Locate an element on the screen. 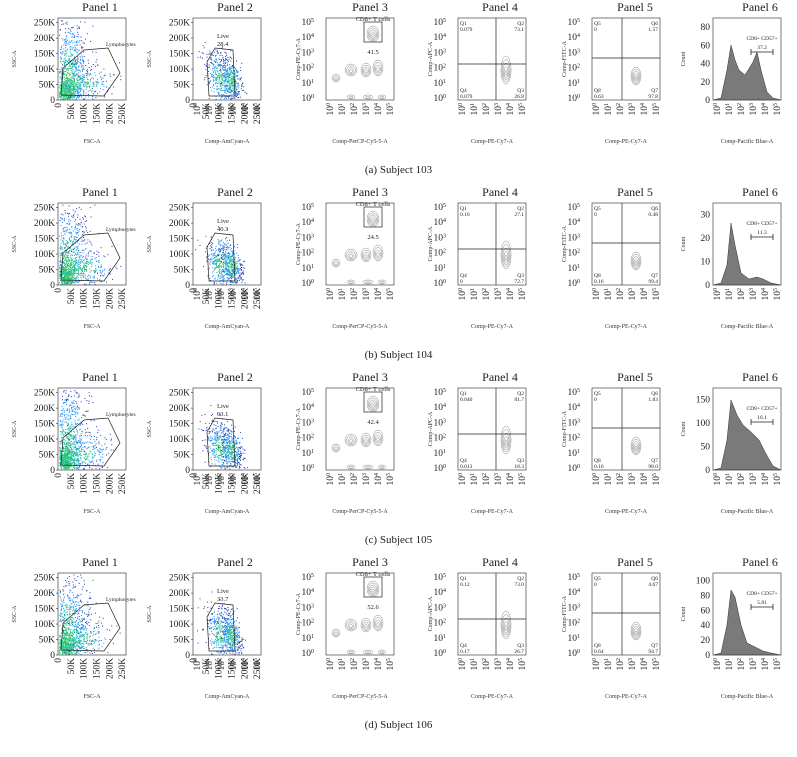 The height and width of the screenshot is (757, 797). quadrant-name: Q4 is located at coordinates (463, 91).